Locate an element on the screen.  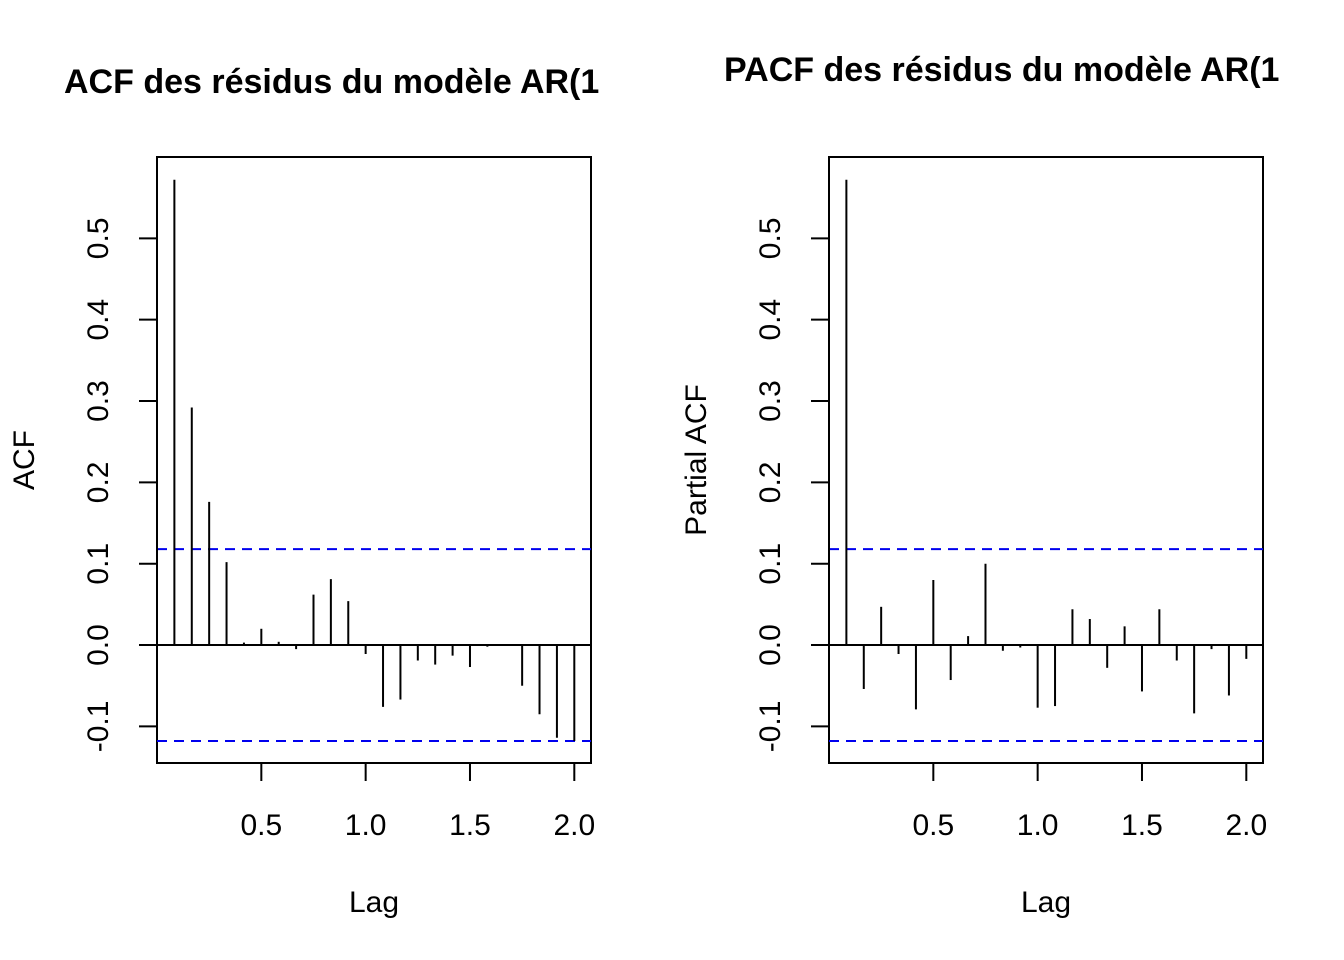
acf-y-tick-label: 0.3 is located at coordinates (98, 401).